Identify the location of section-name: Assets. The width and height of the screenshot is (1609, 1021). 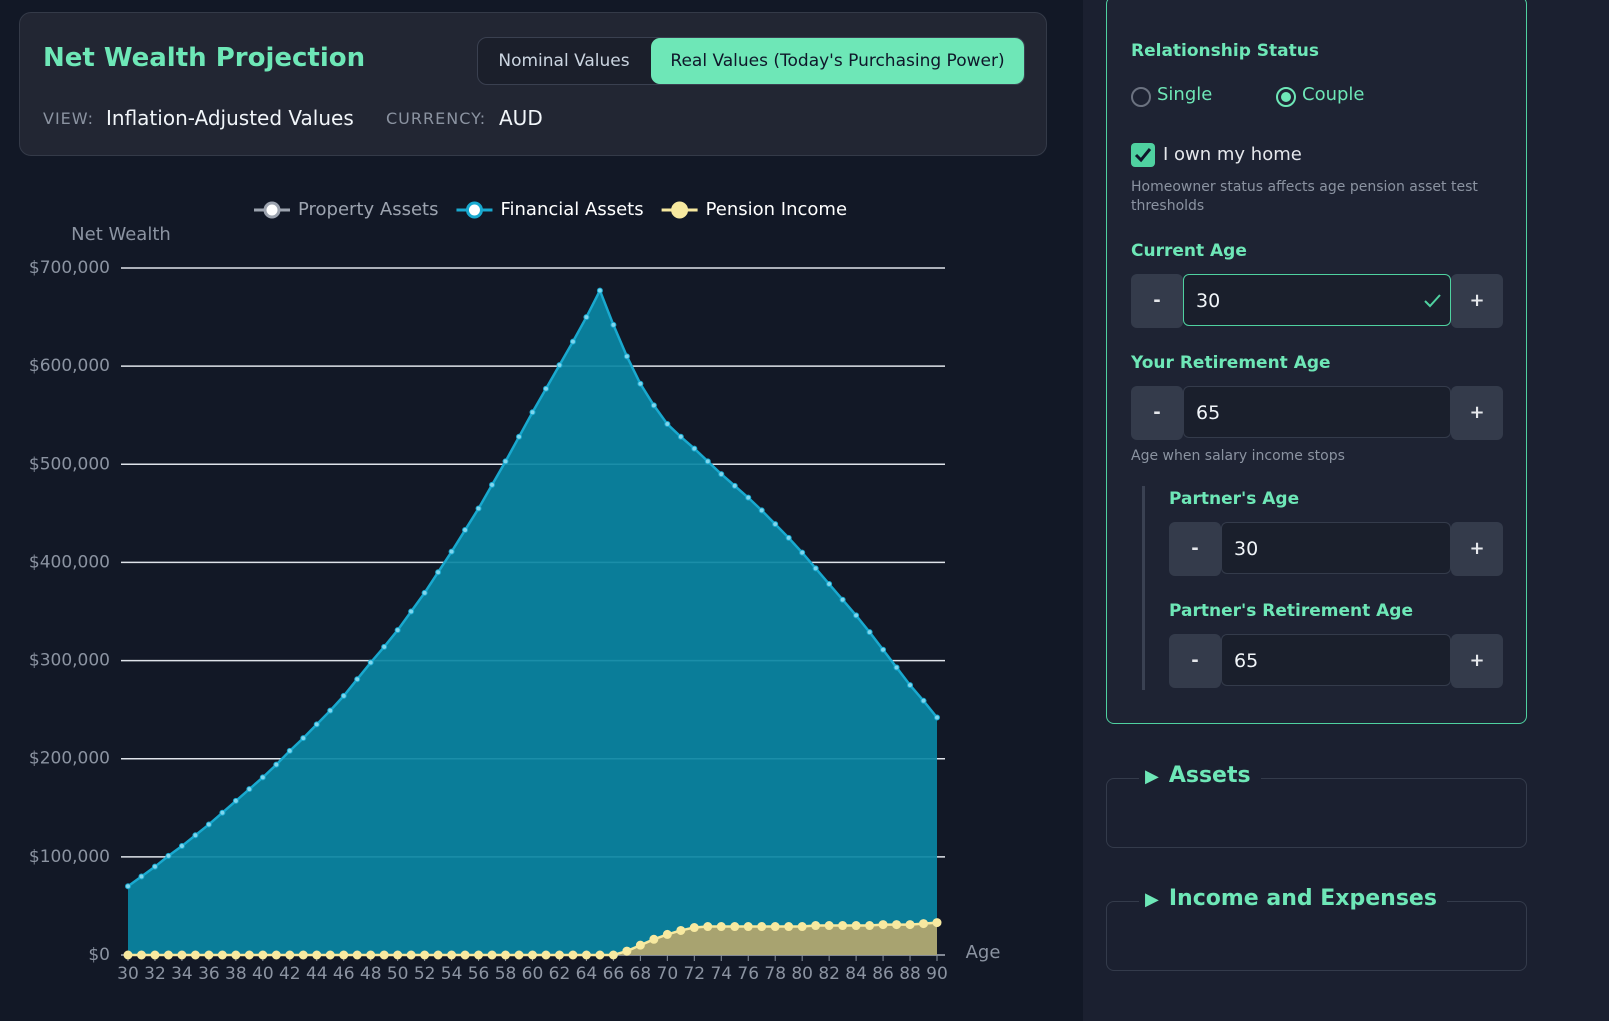
(1209, 775).